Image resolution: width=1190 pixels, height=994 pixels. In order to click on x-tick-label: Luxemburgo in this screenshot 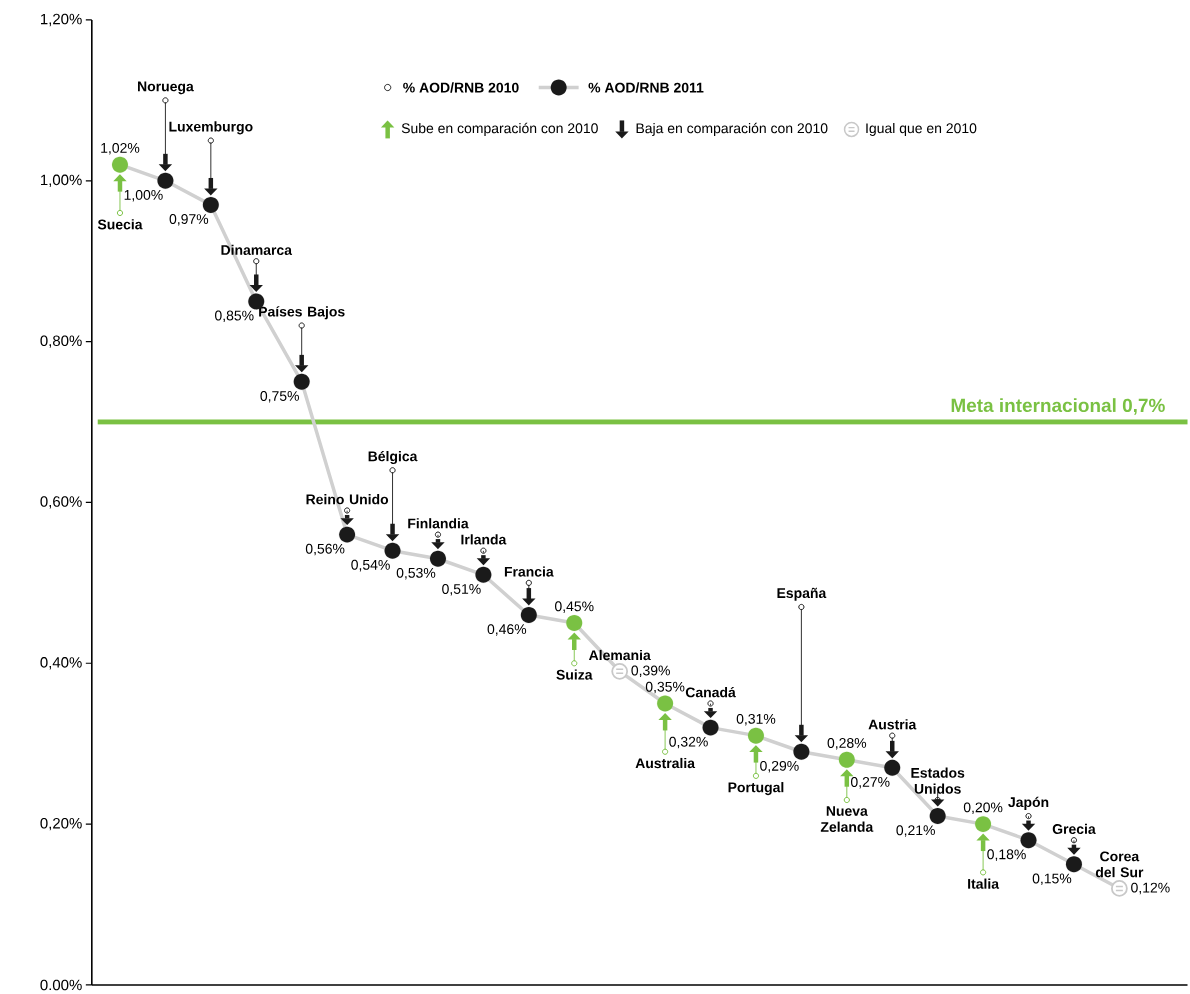, I will do `click(211, 128)`.